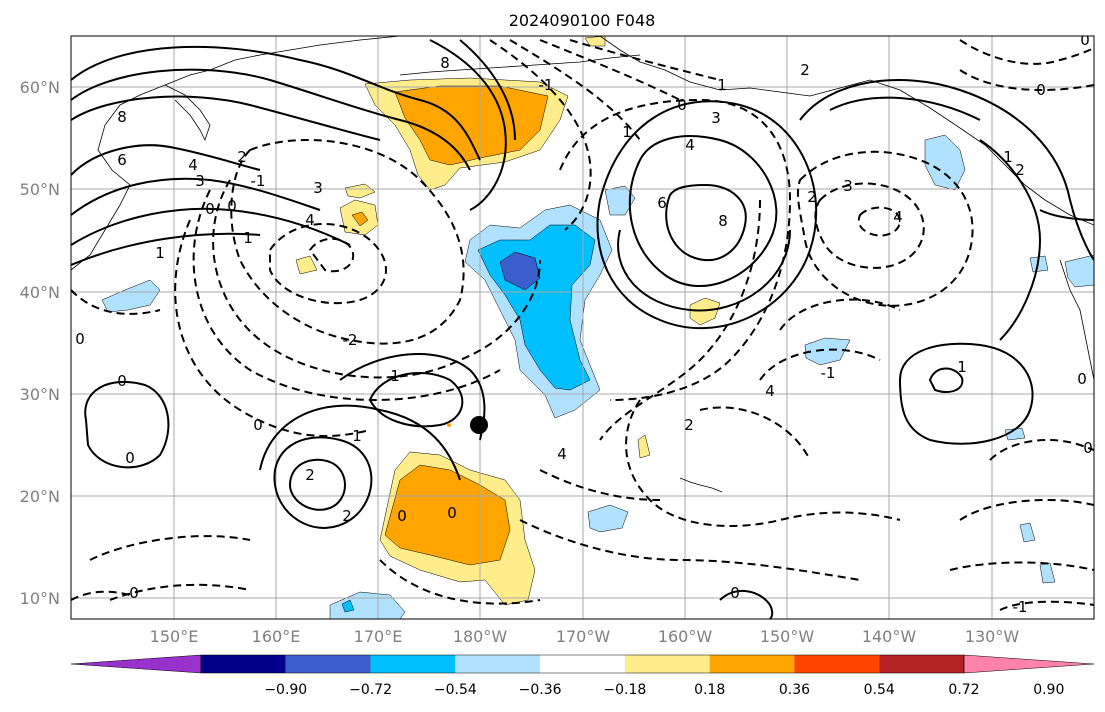  I want to click on colorbar-tick-label: −0.90, so click(285, 690).